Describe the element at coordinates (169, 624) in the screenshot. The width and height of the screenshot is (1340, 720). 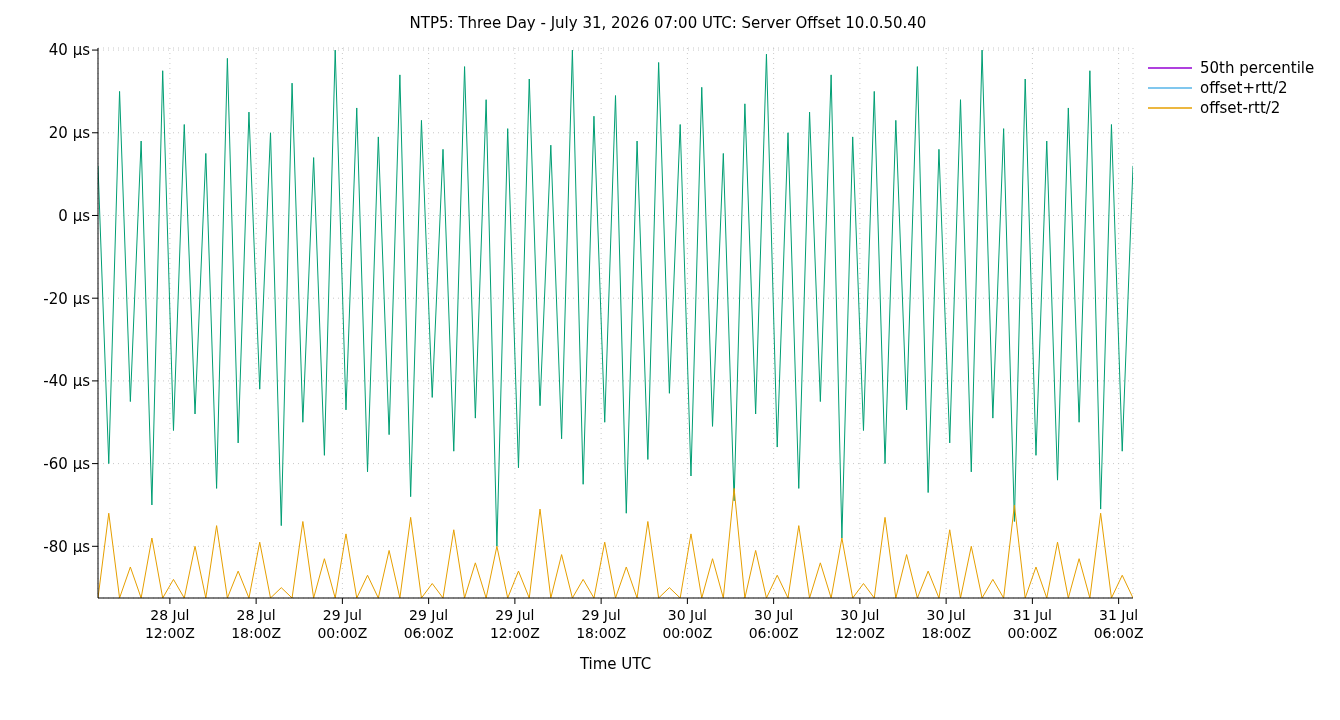
I see `x-tick-label: 28 Jul 12:00Z` at that location.